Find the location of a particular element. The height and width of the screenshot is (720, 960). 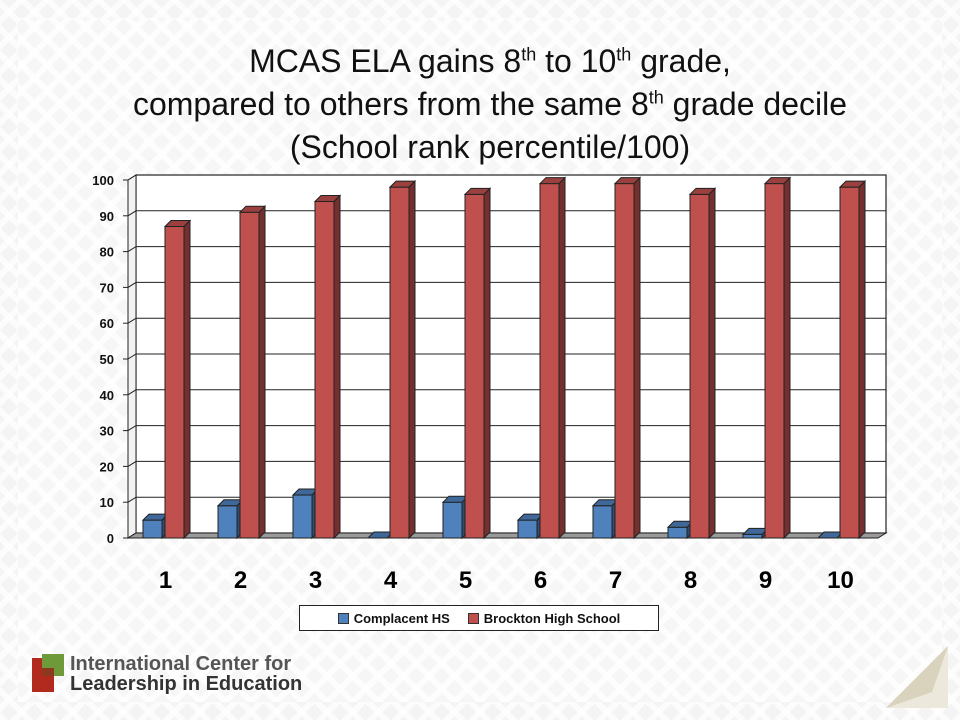

legend-swatch-complacent is located at coordinates (343, 618).